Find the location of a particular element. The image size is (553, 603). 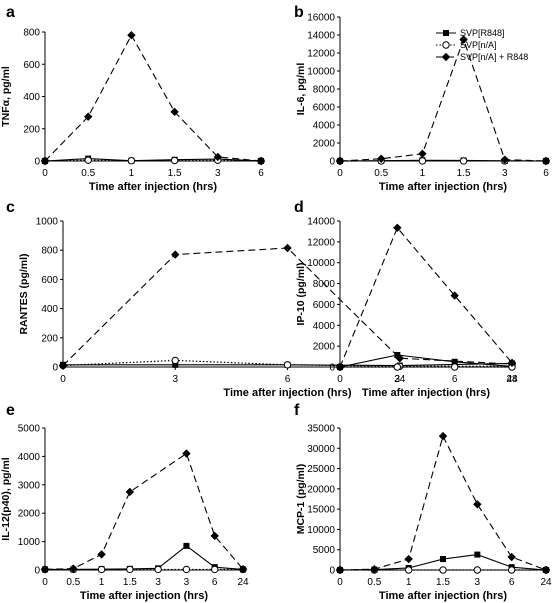

y-tick-label: 2000 is located at coordinates (29, 514).